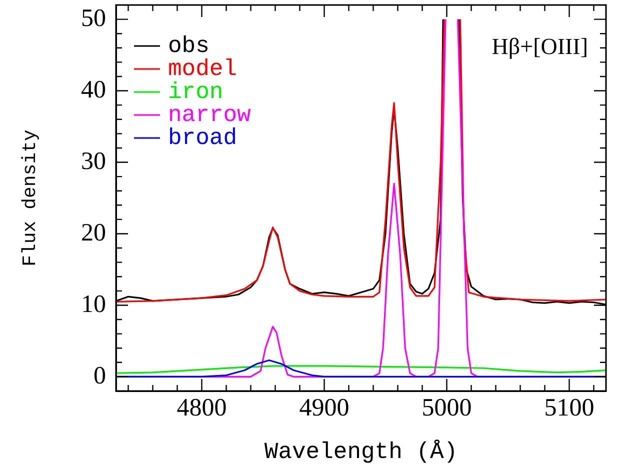  Describe the element at coordinates (93, 18) in the screenshot. I see `y-tick-label: 50` at that location.